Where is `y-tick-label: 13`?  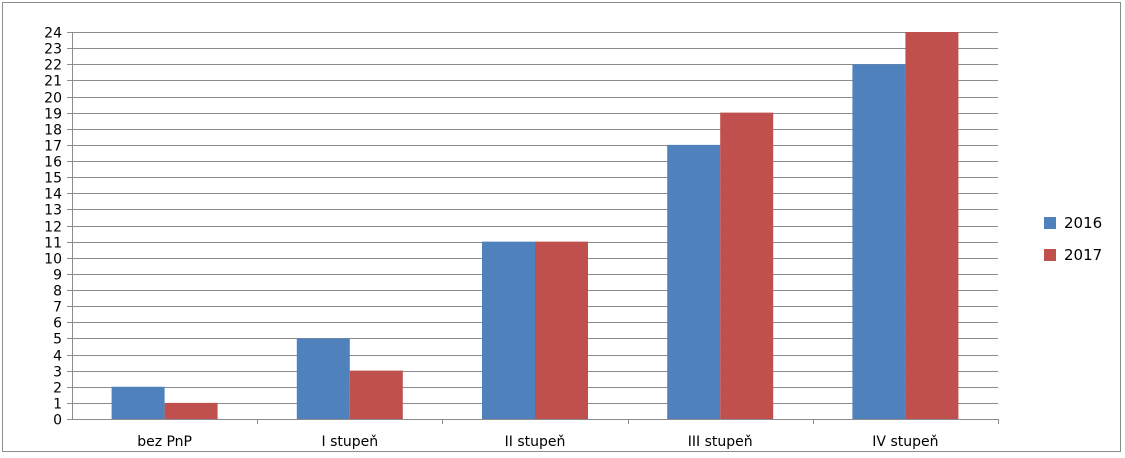 y-tick-label: 13 is located at coordinates (53, 211).